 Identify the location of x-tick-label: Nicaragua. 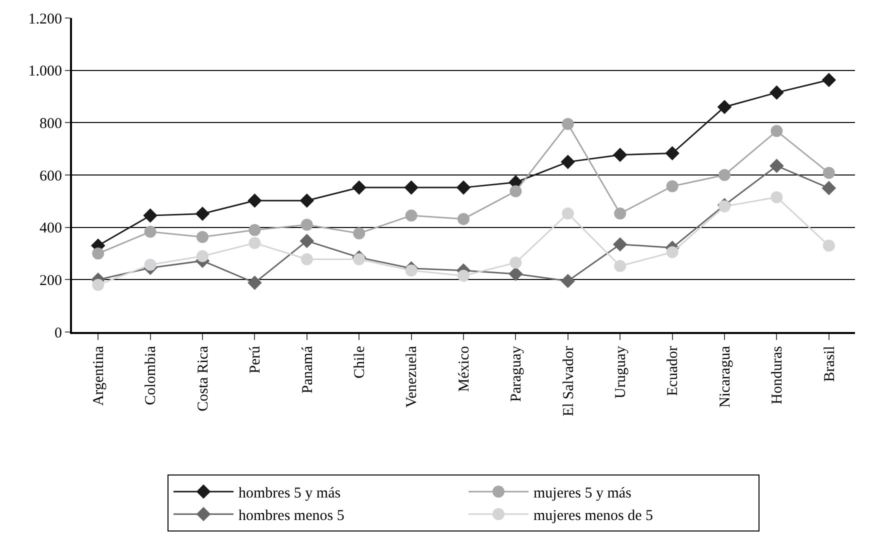
(725, 377).